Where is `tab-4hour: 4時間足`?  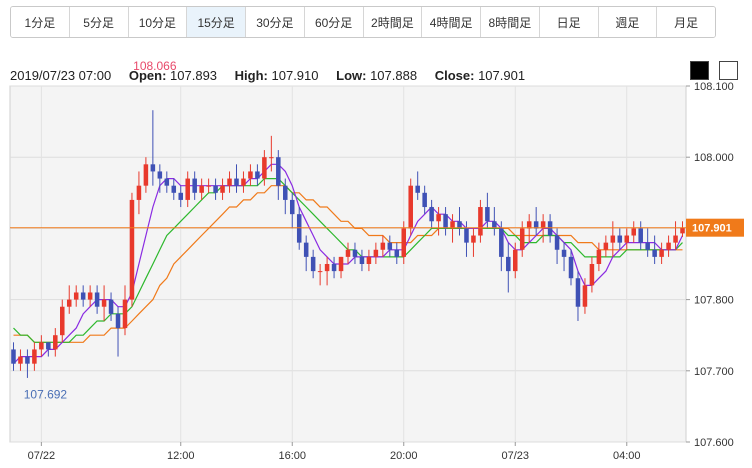 tab-4hour: 4時間足 is located at coordinates (451, 22).